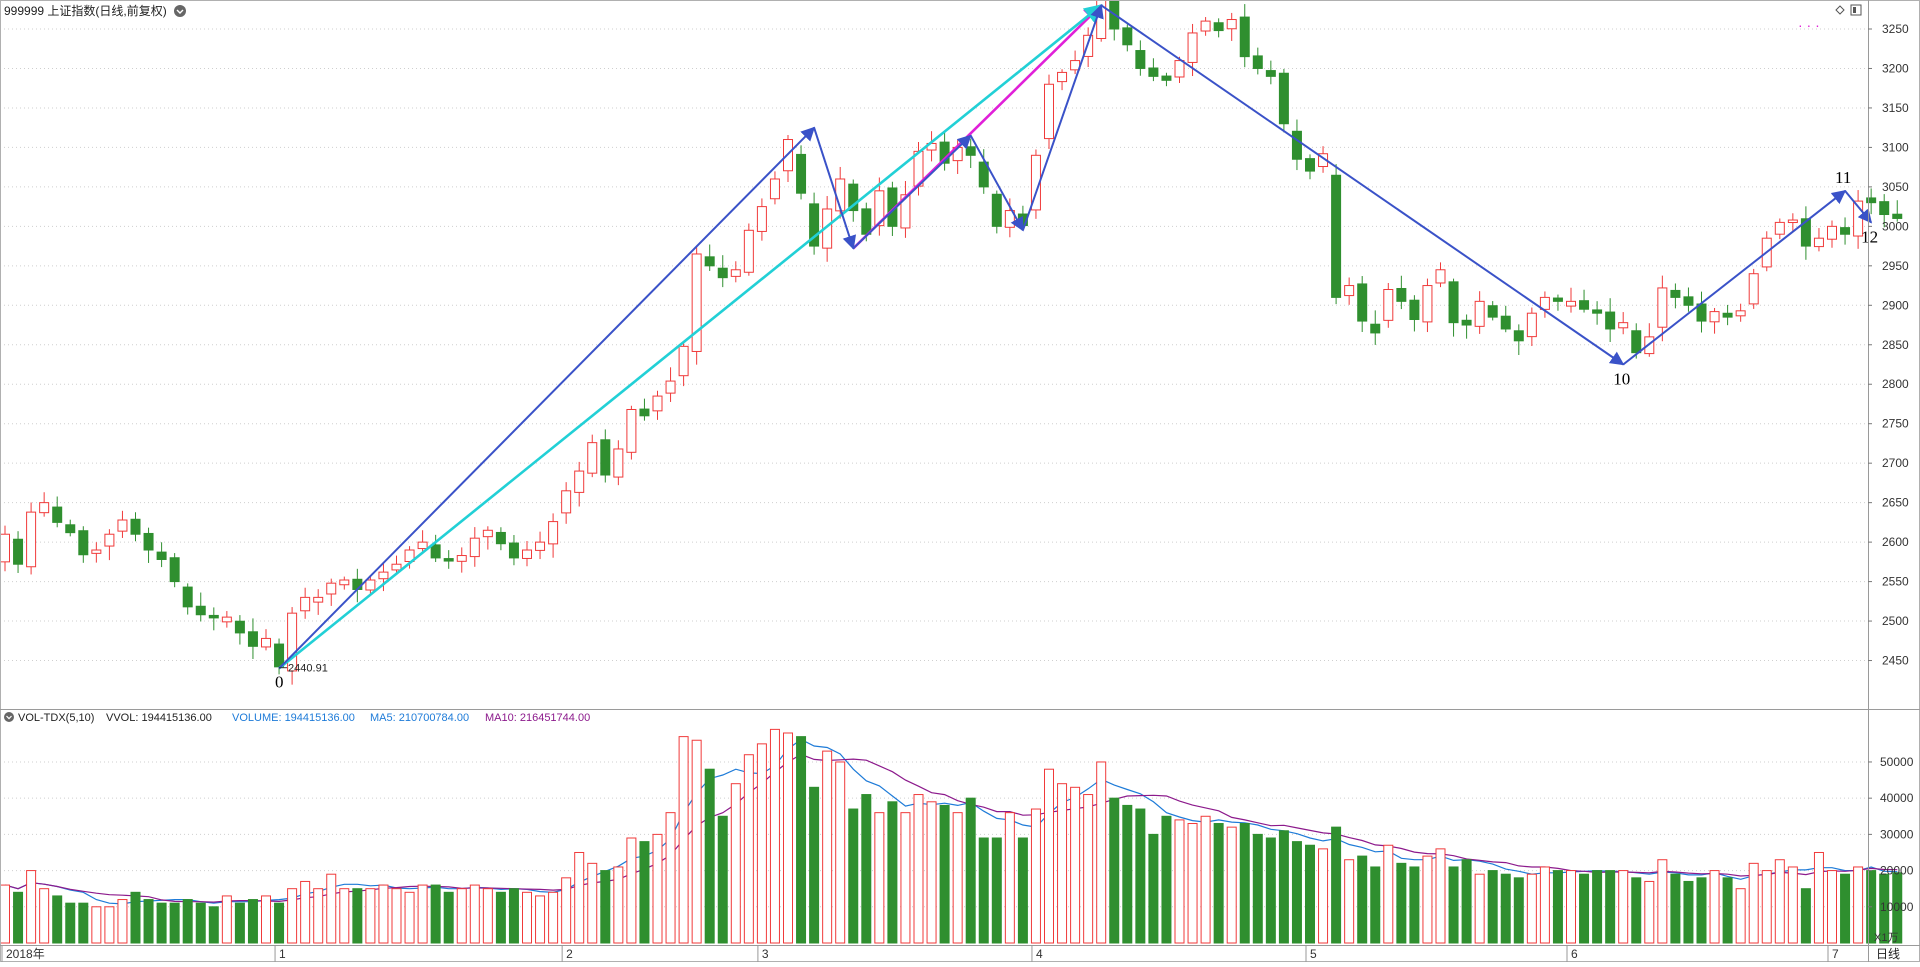  Describe the element at coordinates (1809, 25) in the screenshot. I see `more-dots-icon: · · ·` at that location.